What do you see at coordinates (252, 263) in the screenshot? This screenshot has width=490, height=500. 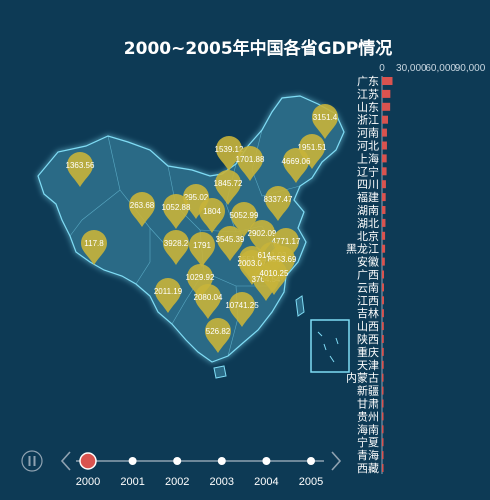 I see `map-pin-label: 2003.07` at bounding box center [252, 263].